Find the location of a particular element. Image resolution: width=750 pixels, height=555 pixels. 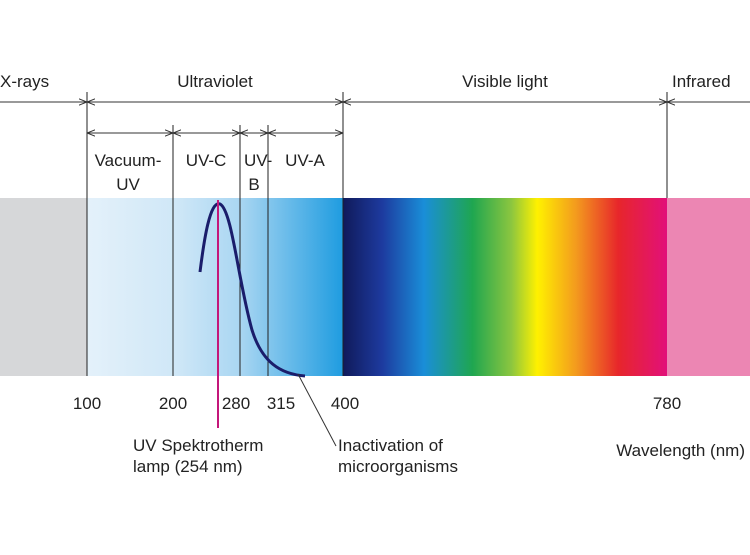

scale-label: 780 is located at coordinates (667, 403).